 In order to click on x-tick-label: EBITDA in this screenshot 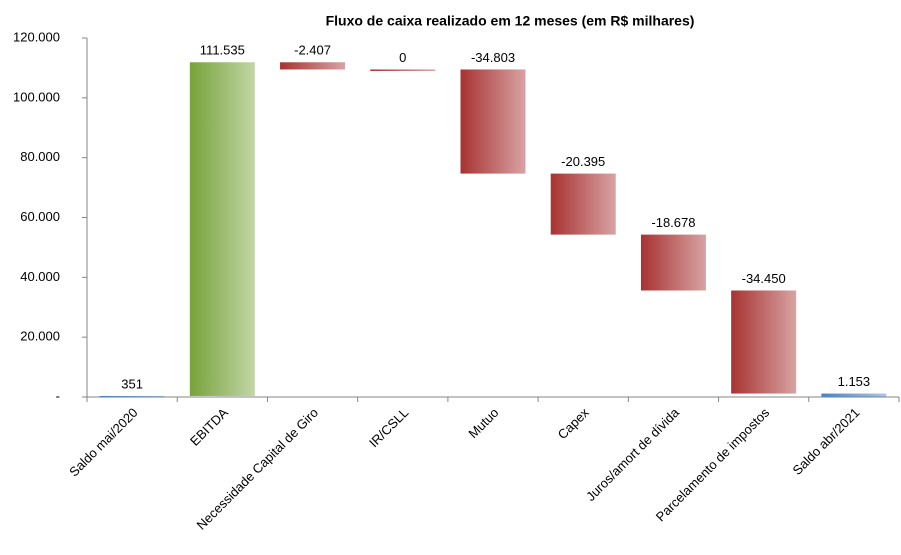, I will do `click(209, 427)`.